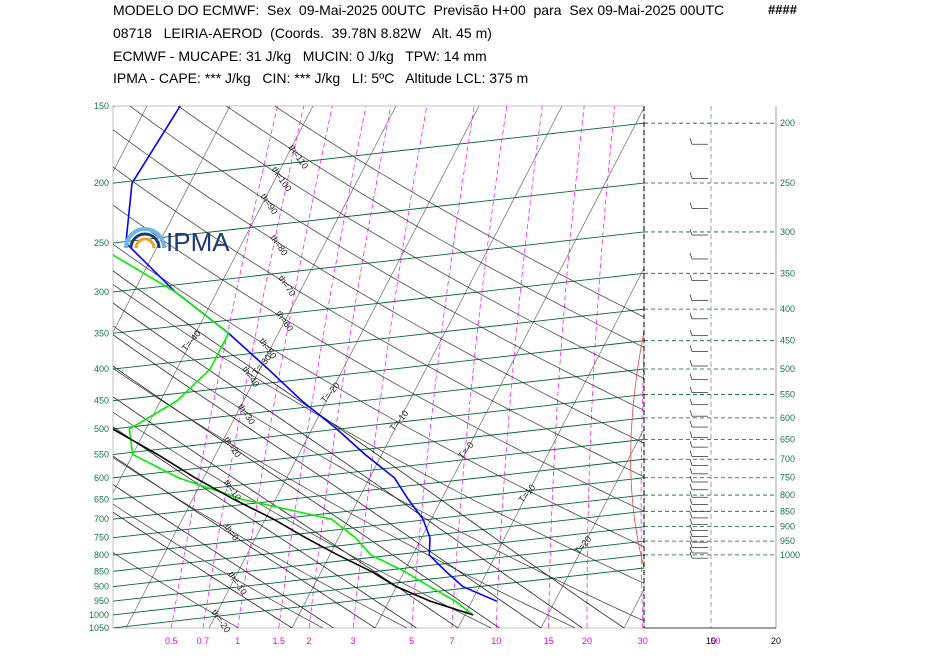  I want to click on wind-axis-tick: 10, so click(711, 641).